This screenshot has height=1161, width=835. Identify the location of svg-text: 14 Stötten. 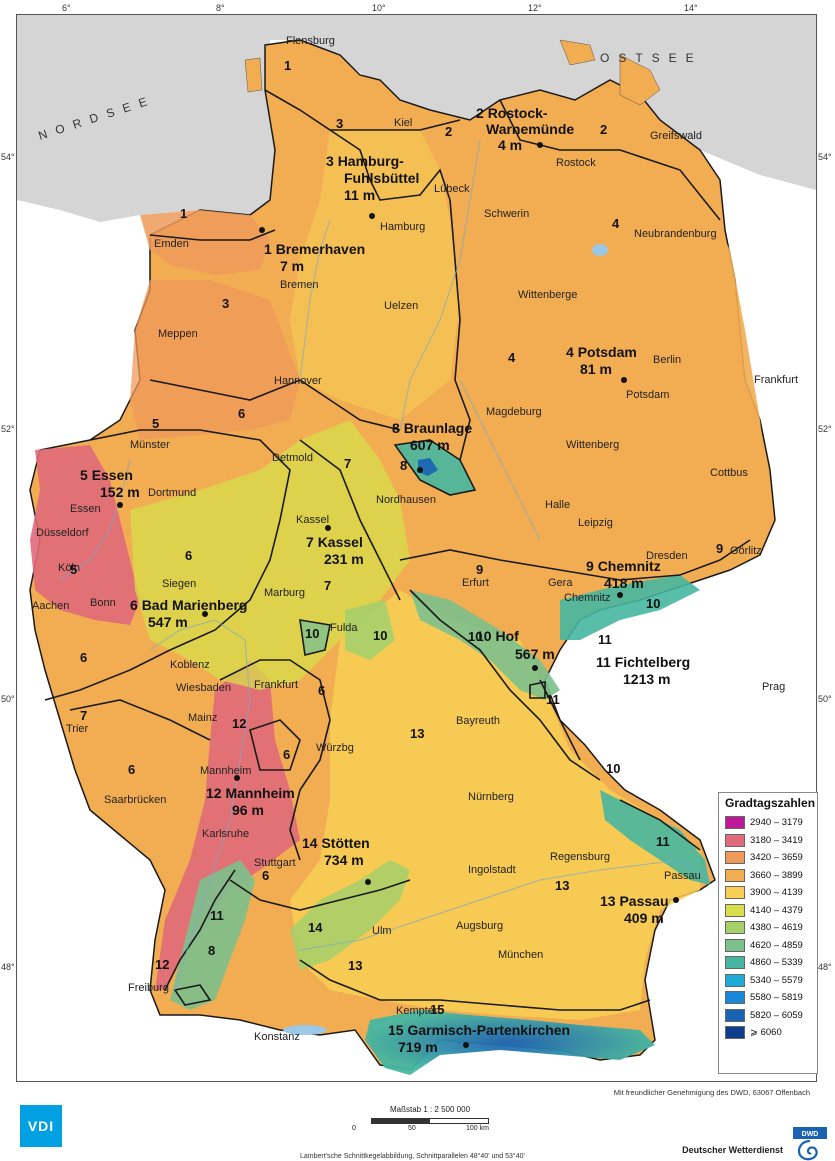
(336, 843).